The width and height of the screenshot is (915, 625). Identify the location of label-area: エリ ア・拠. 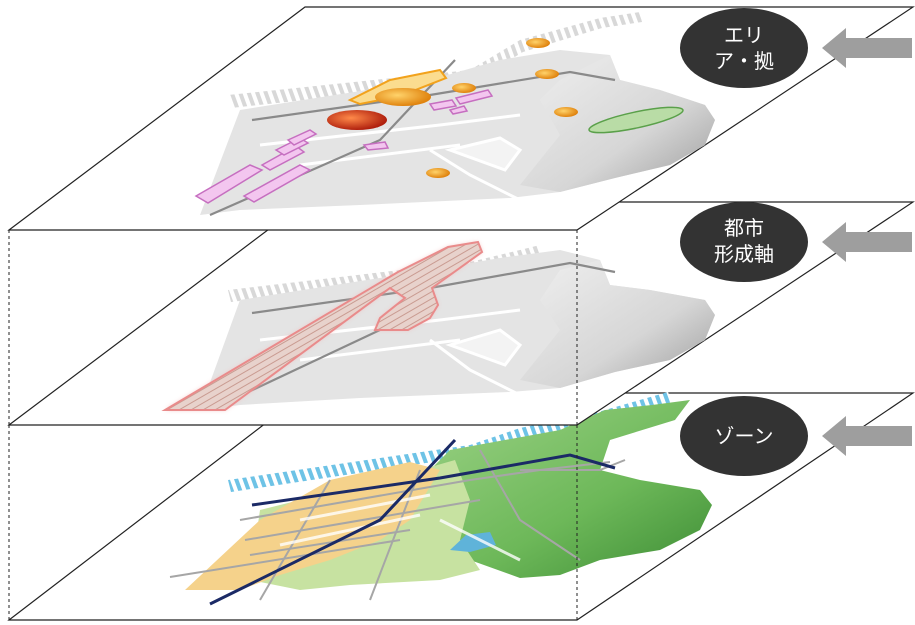
(796, 48).